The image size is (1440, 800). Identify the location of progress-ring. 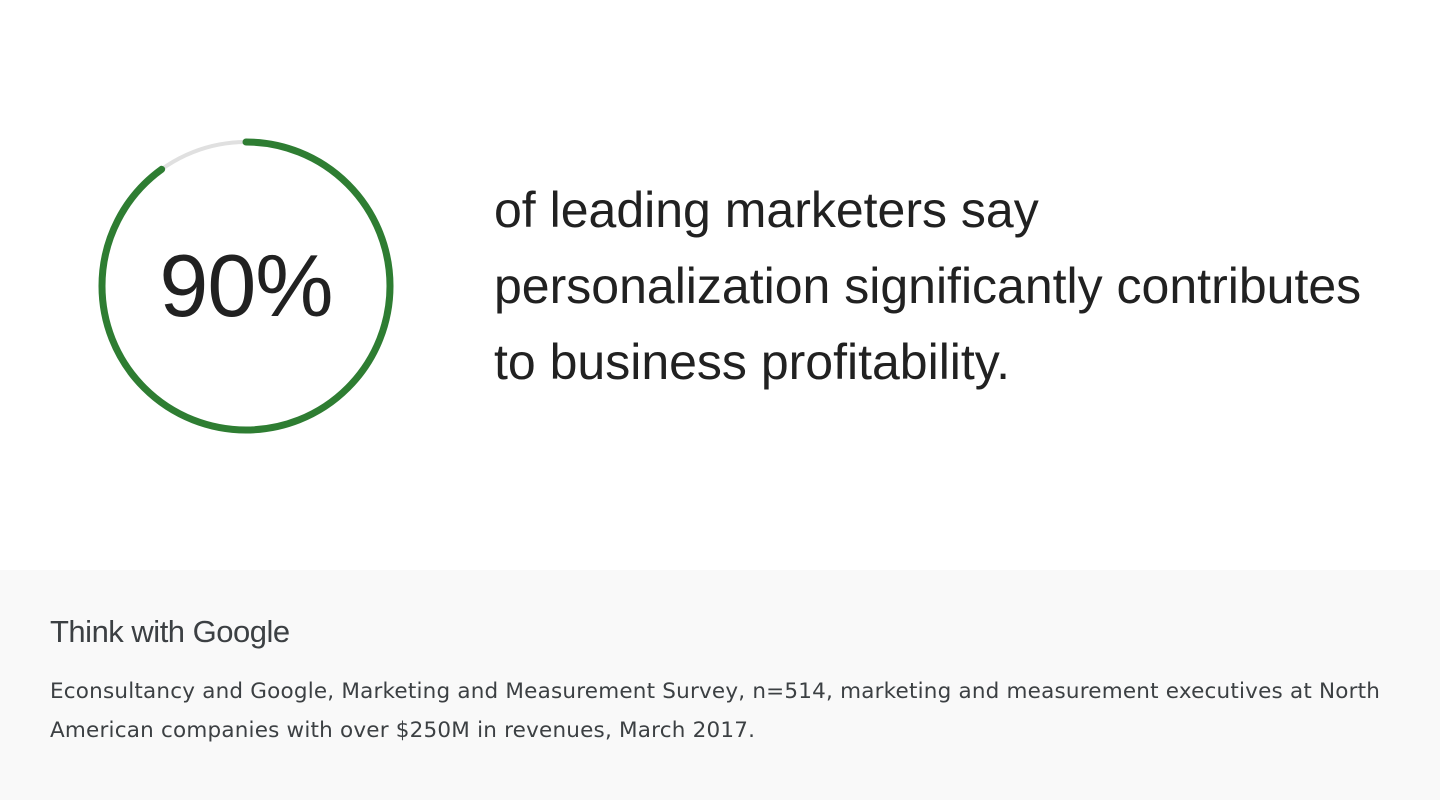
(246, 286).